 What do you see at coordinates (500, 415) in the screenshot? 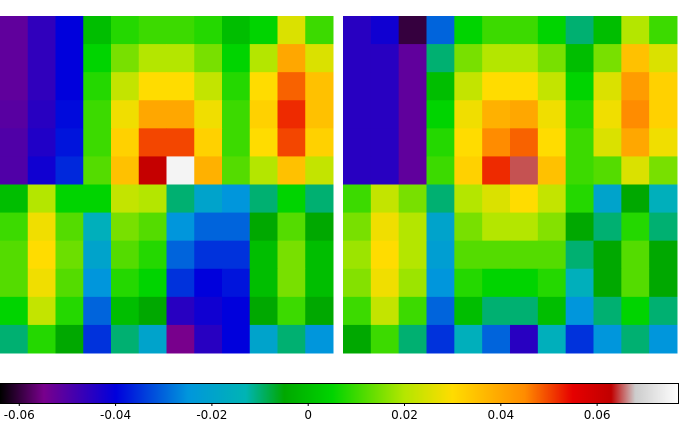
I see `colorbar-tick-label: 0.04` at bounding box center [500, 415].